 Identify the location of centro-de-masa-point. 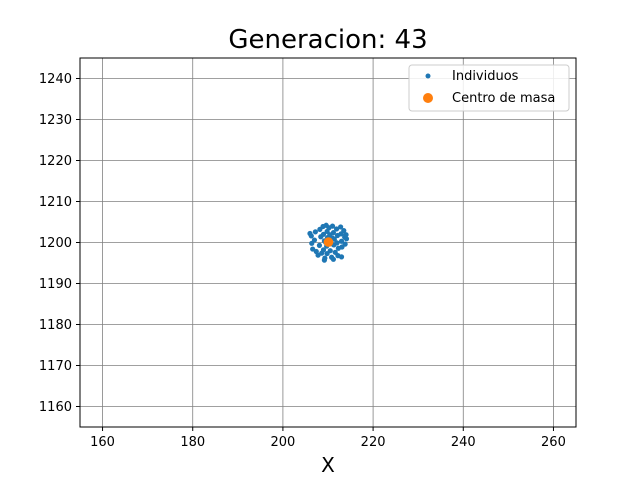
(328, 242).